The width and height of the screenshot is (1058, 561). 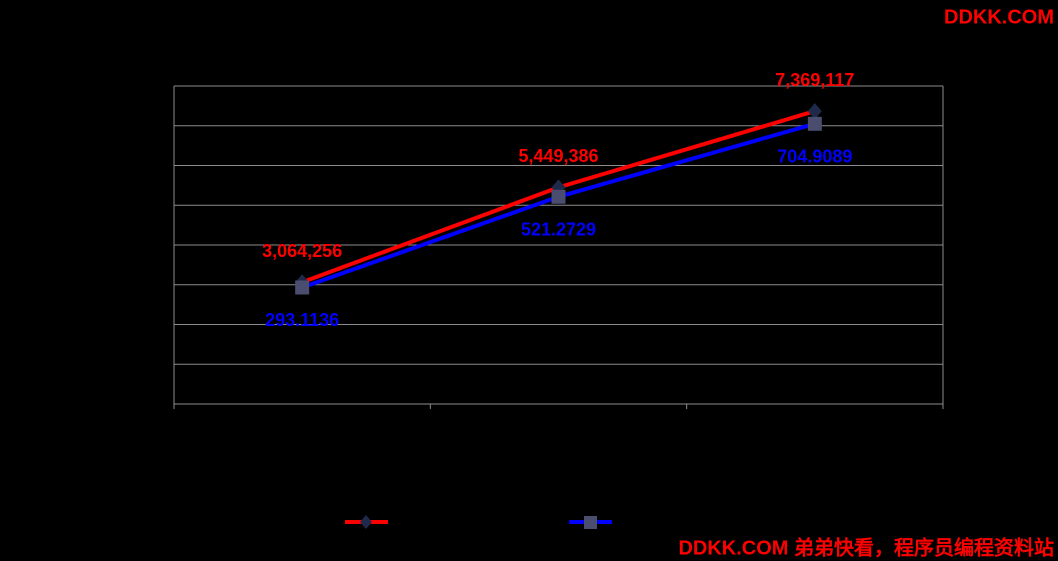 I want to click on watermark: DDKK.COM 弟弟快看，程序员编程资料站, so click(x=866, y=547).